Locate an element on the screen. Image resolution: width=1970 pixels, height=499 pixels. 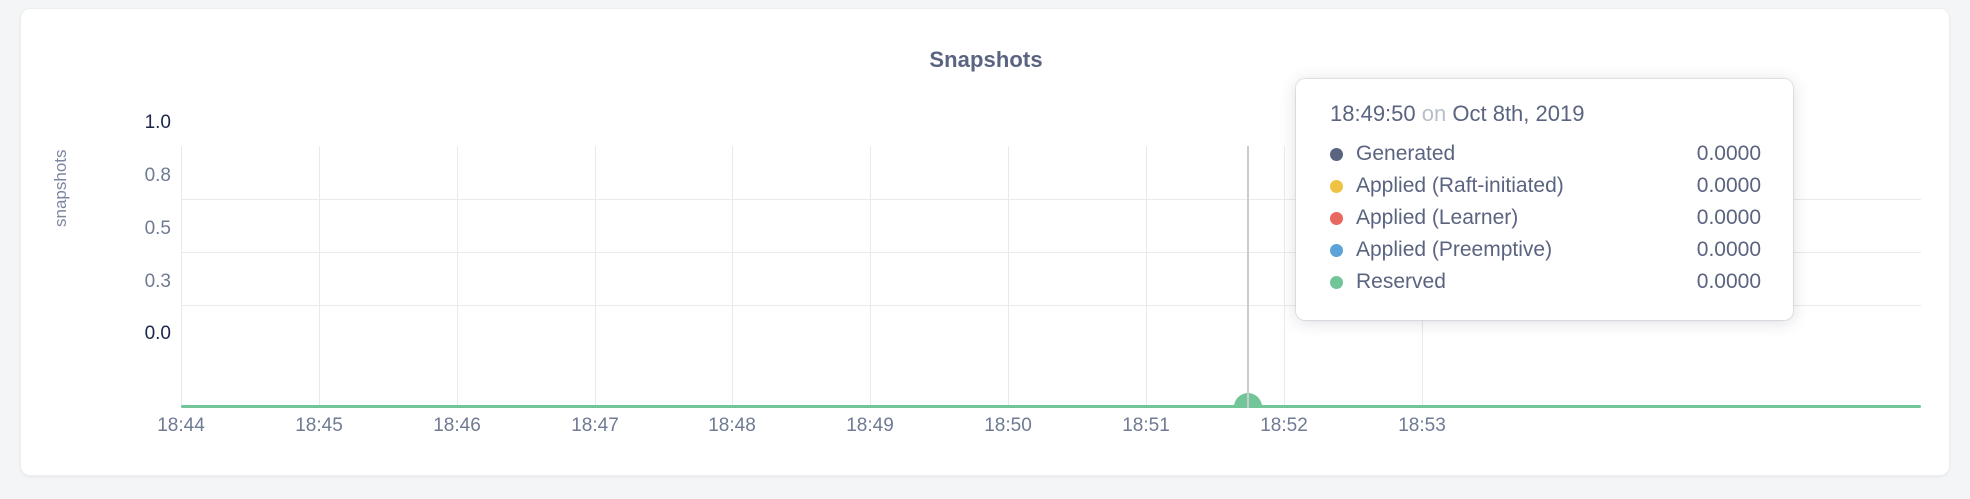
x-tick-0: 18:44 is located at coordinates (181, 425).